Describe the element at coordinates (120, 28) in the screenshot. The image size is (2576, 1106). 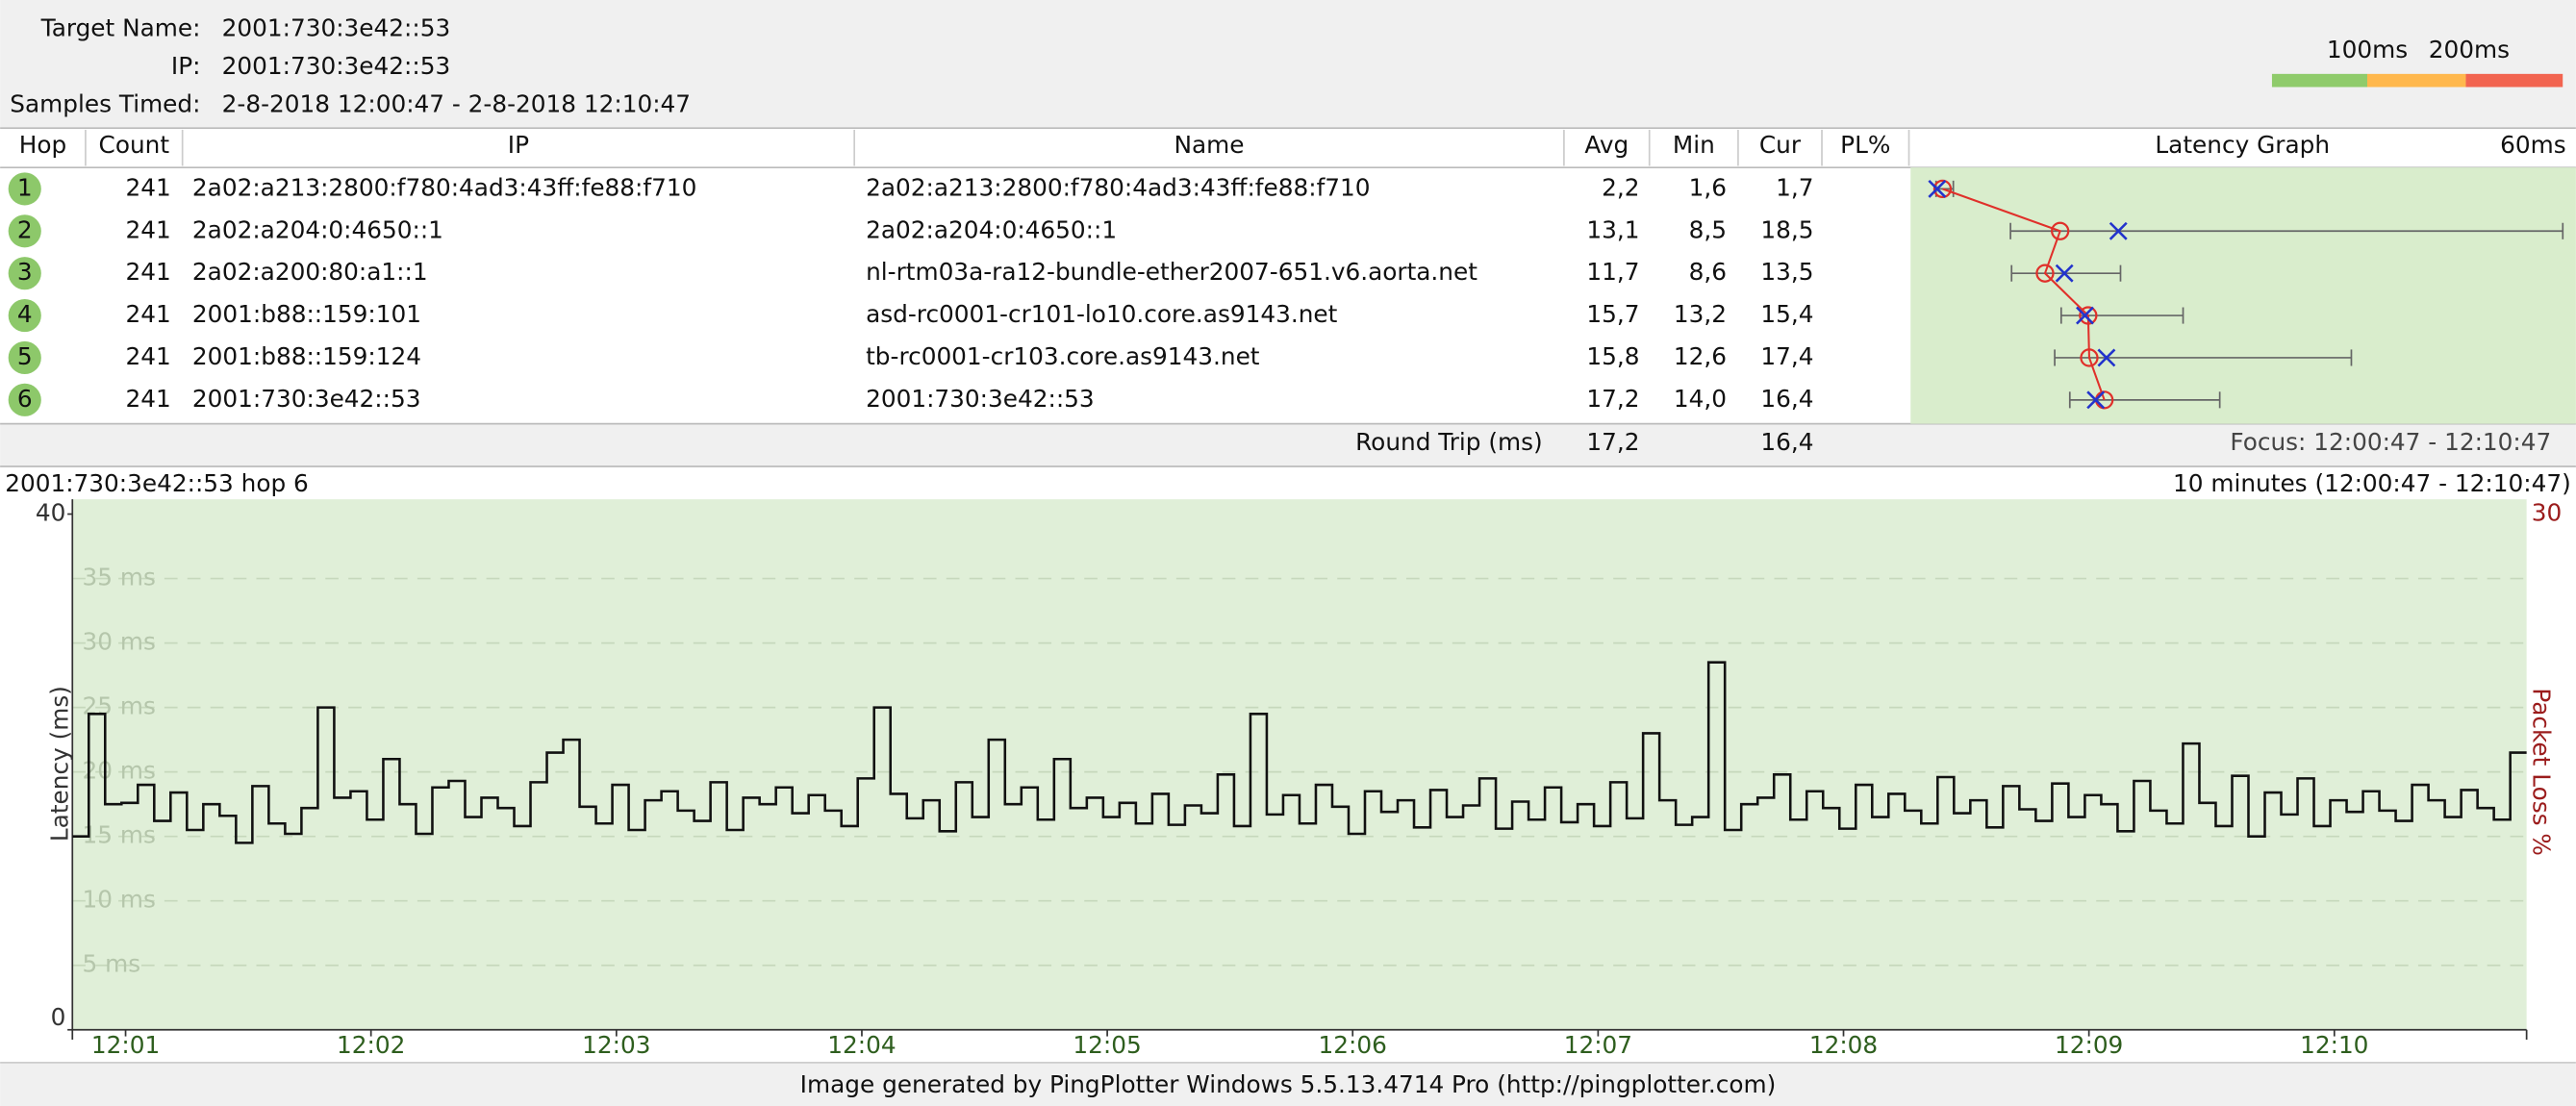
I see `label: Target Name:` at that location.